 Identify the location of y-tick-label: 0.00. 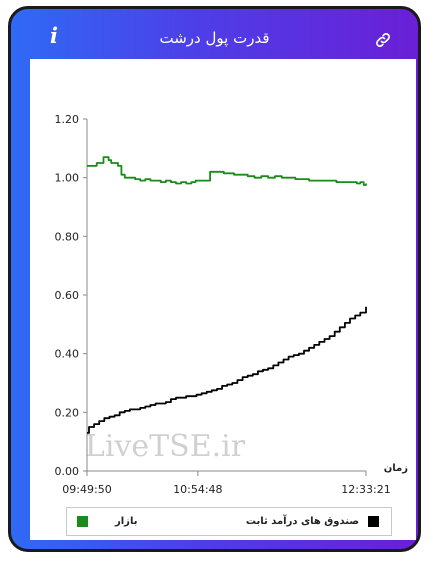
(67, 471).